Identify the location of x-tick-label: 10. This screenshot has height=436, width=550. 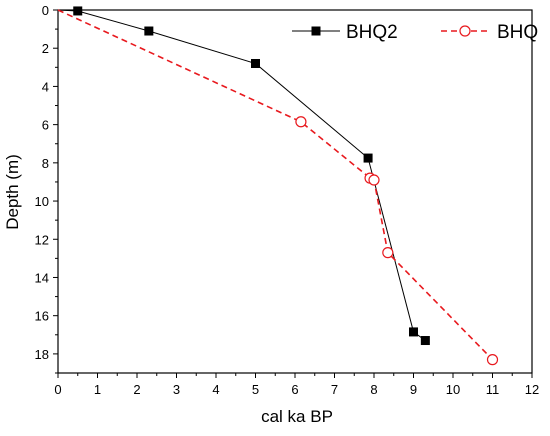
(453, 389).